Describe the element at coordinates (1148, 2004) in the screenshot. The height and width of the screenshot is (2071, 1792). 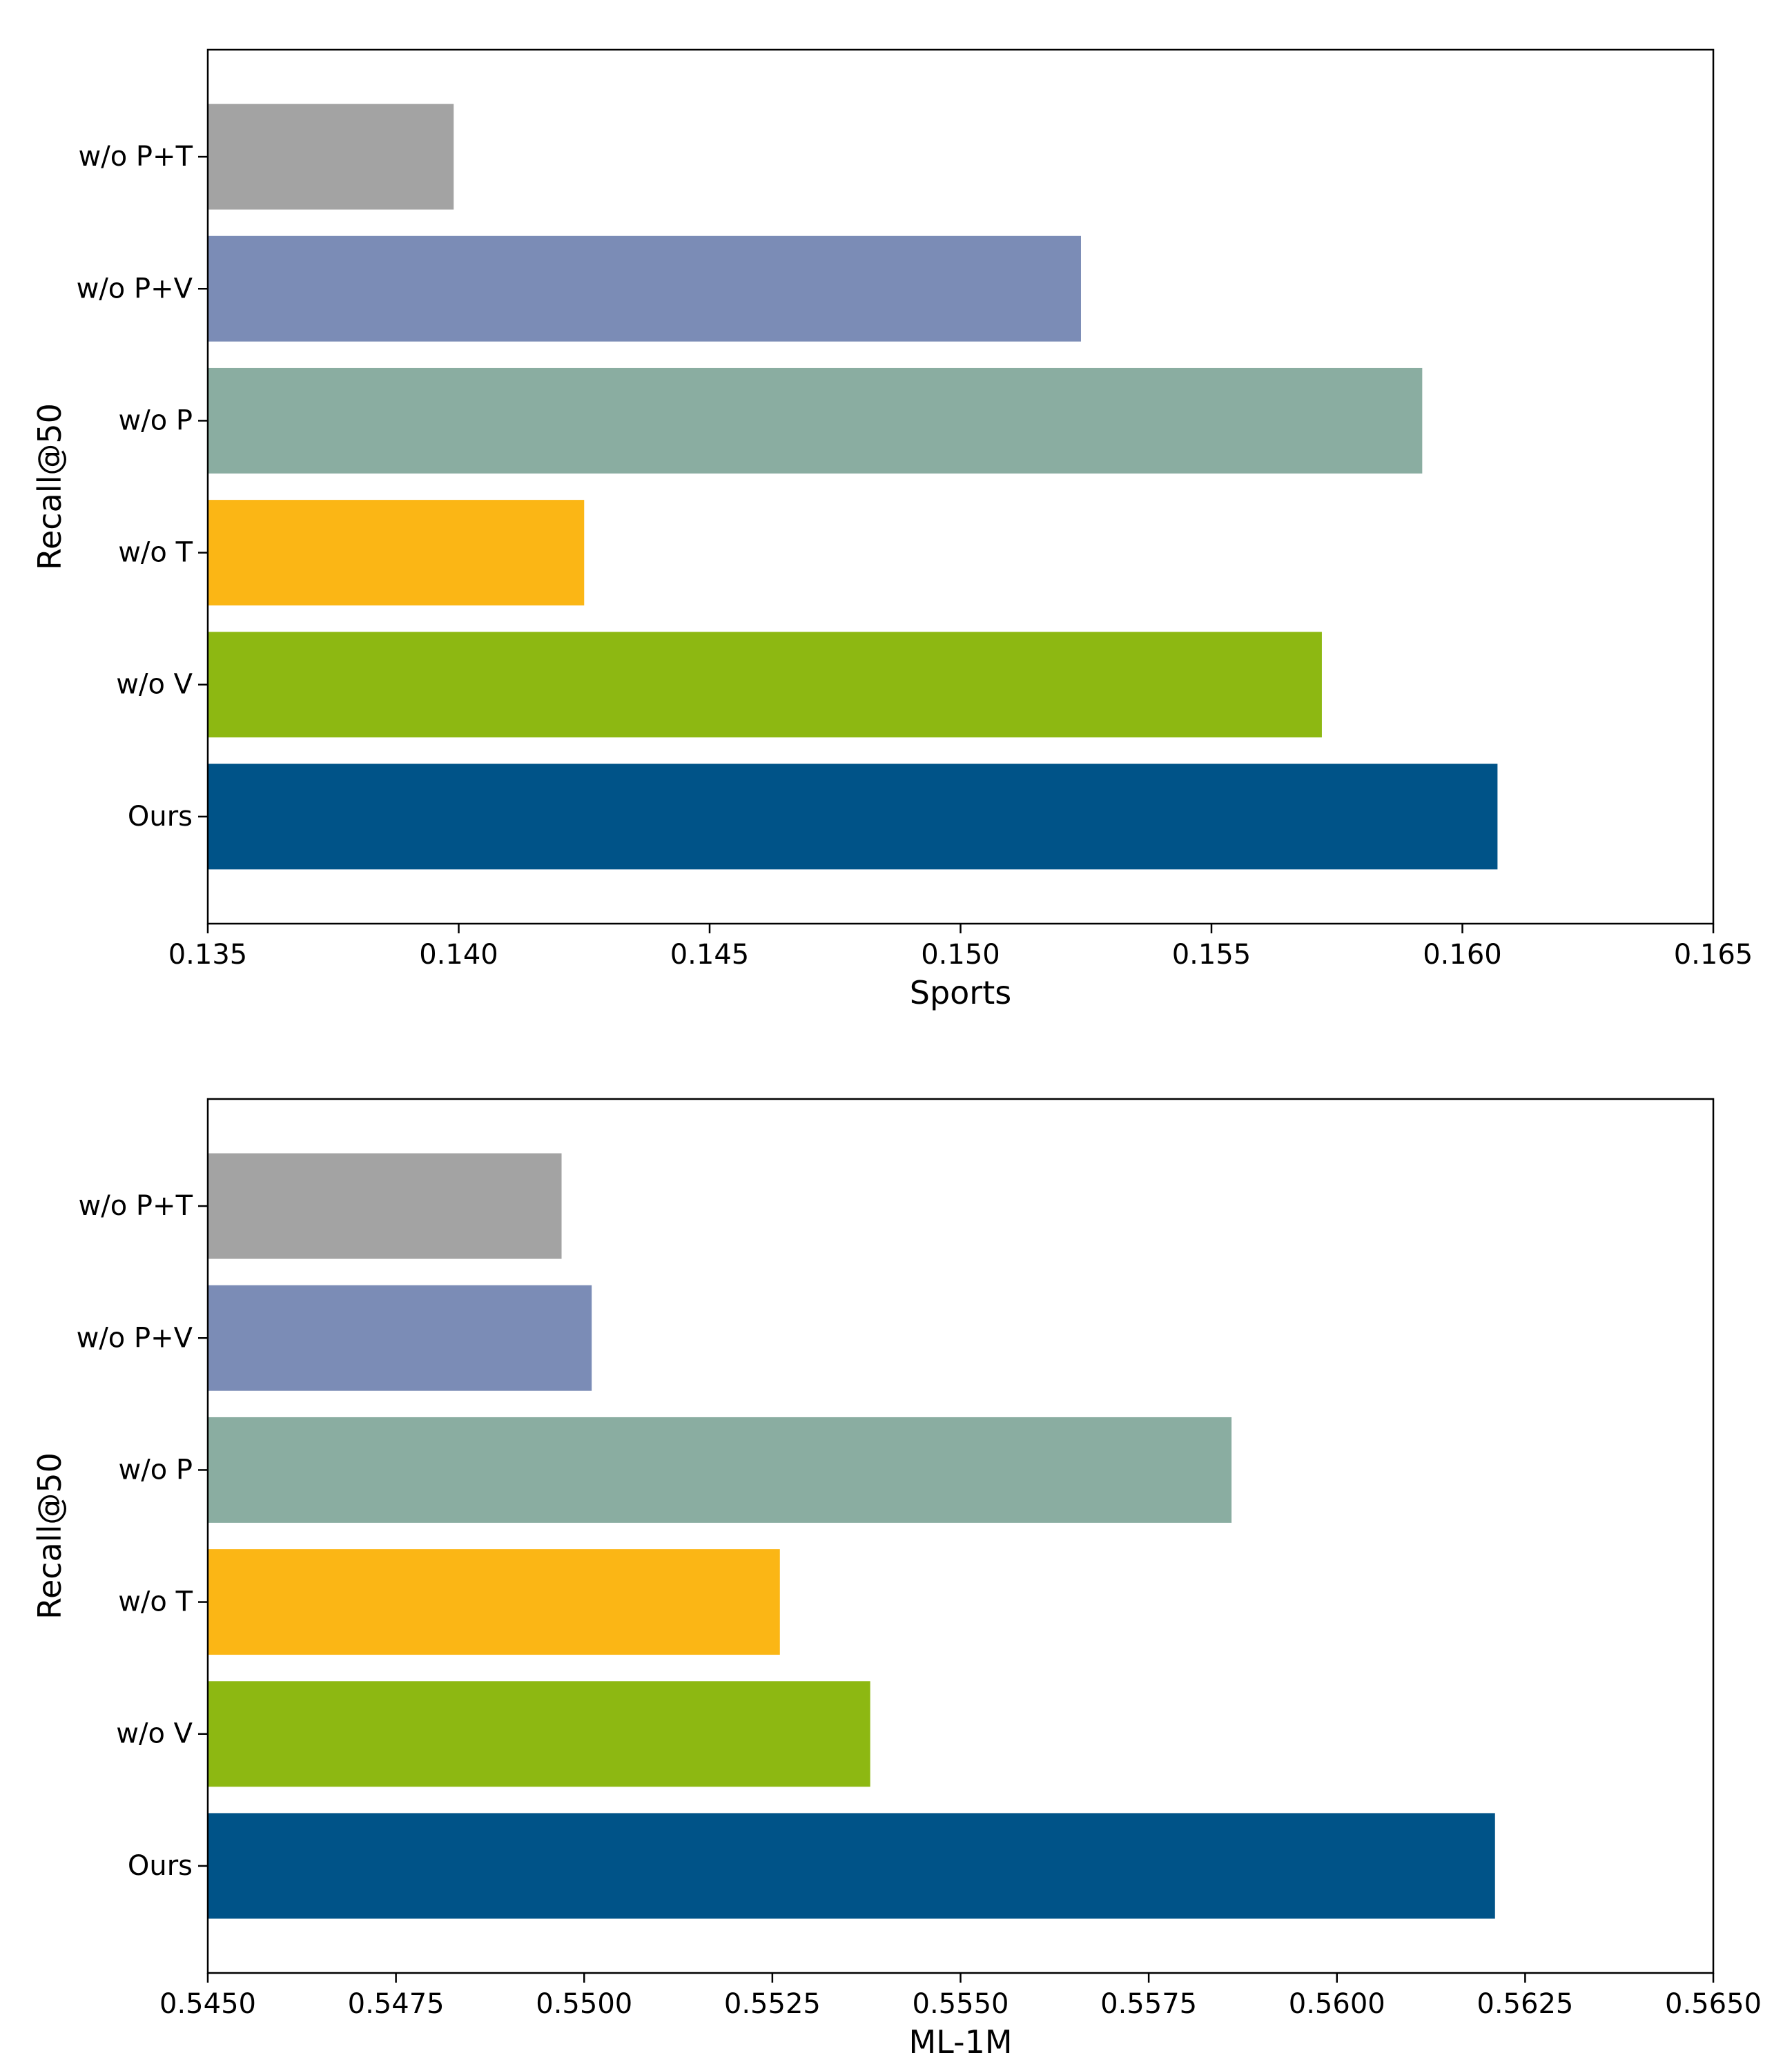
I see `x-tick-label: 0.5575` at that location.